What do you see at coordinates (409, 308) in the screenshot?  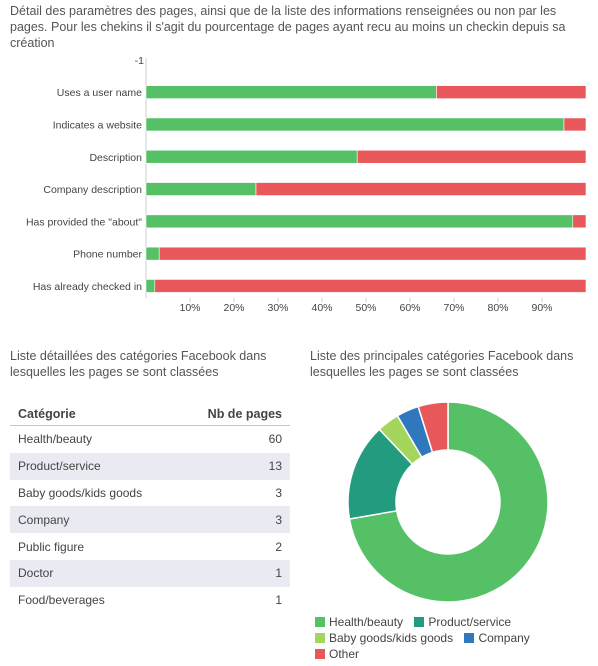 I see `x-tick-label: 60%` at bounding box center [409, 308].